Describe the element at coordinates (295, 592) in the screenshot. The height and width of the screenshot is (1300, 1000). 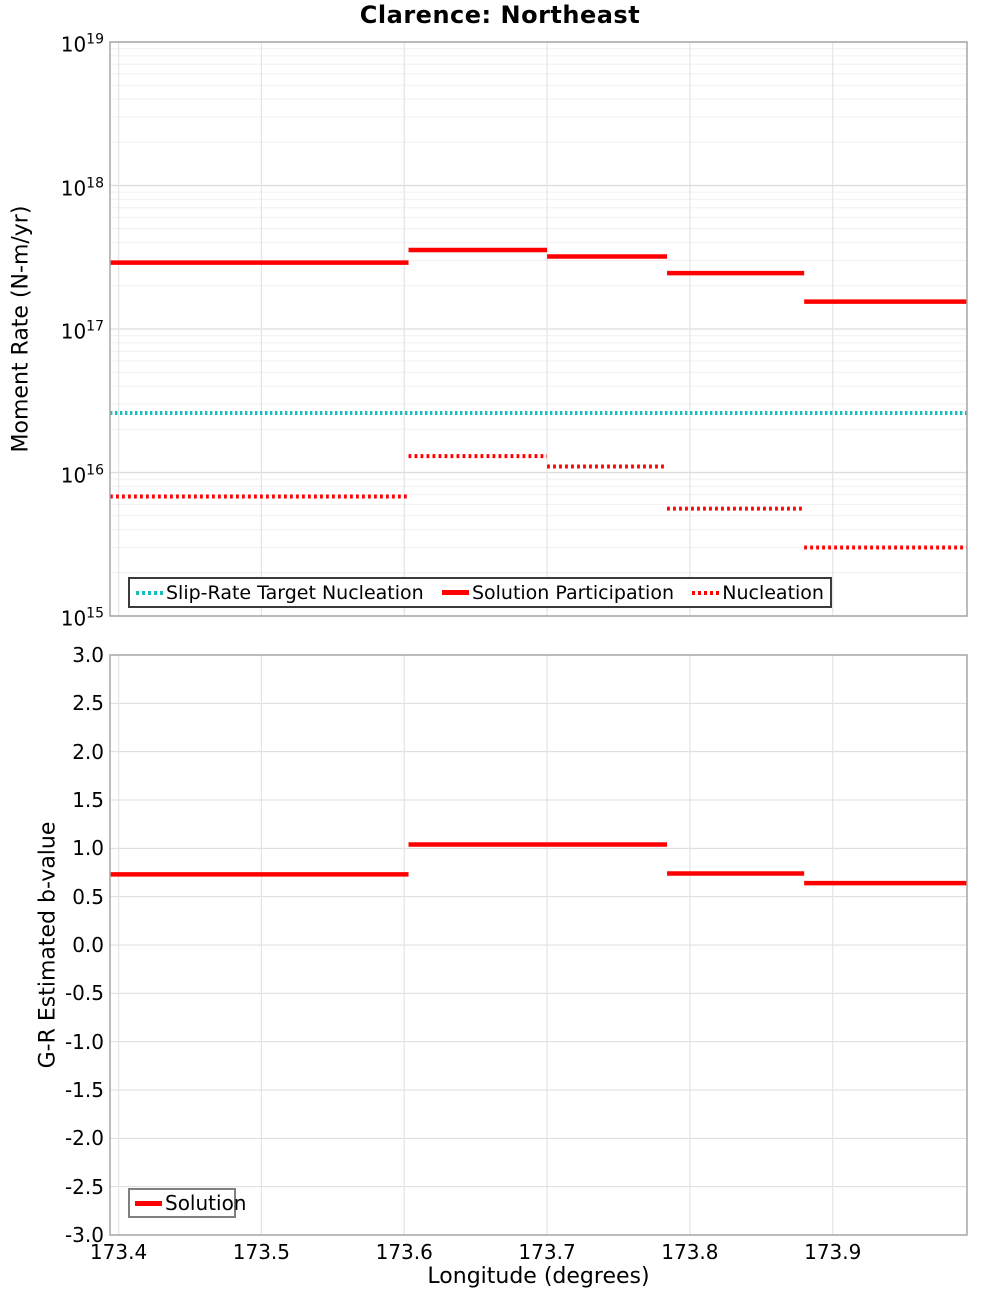
I see `legend-label: Slip-Rate Target Nucleation` at that location.